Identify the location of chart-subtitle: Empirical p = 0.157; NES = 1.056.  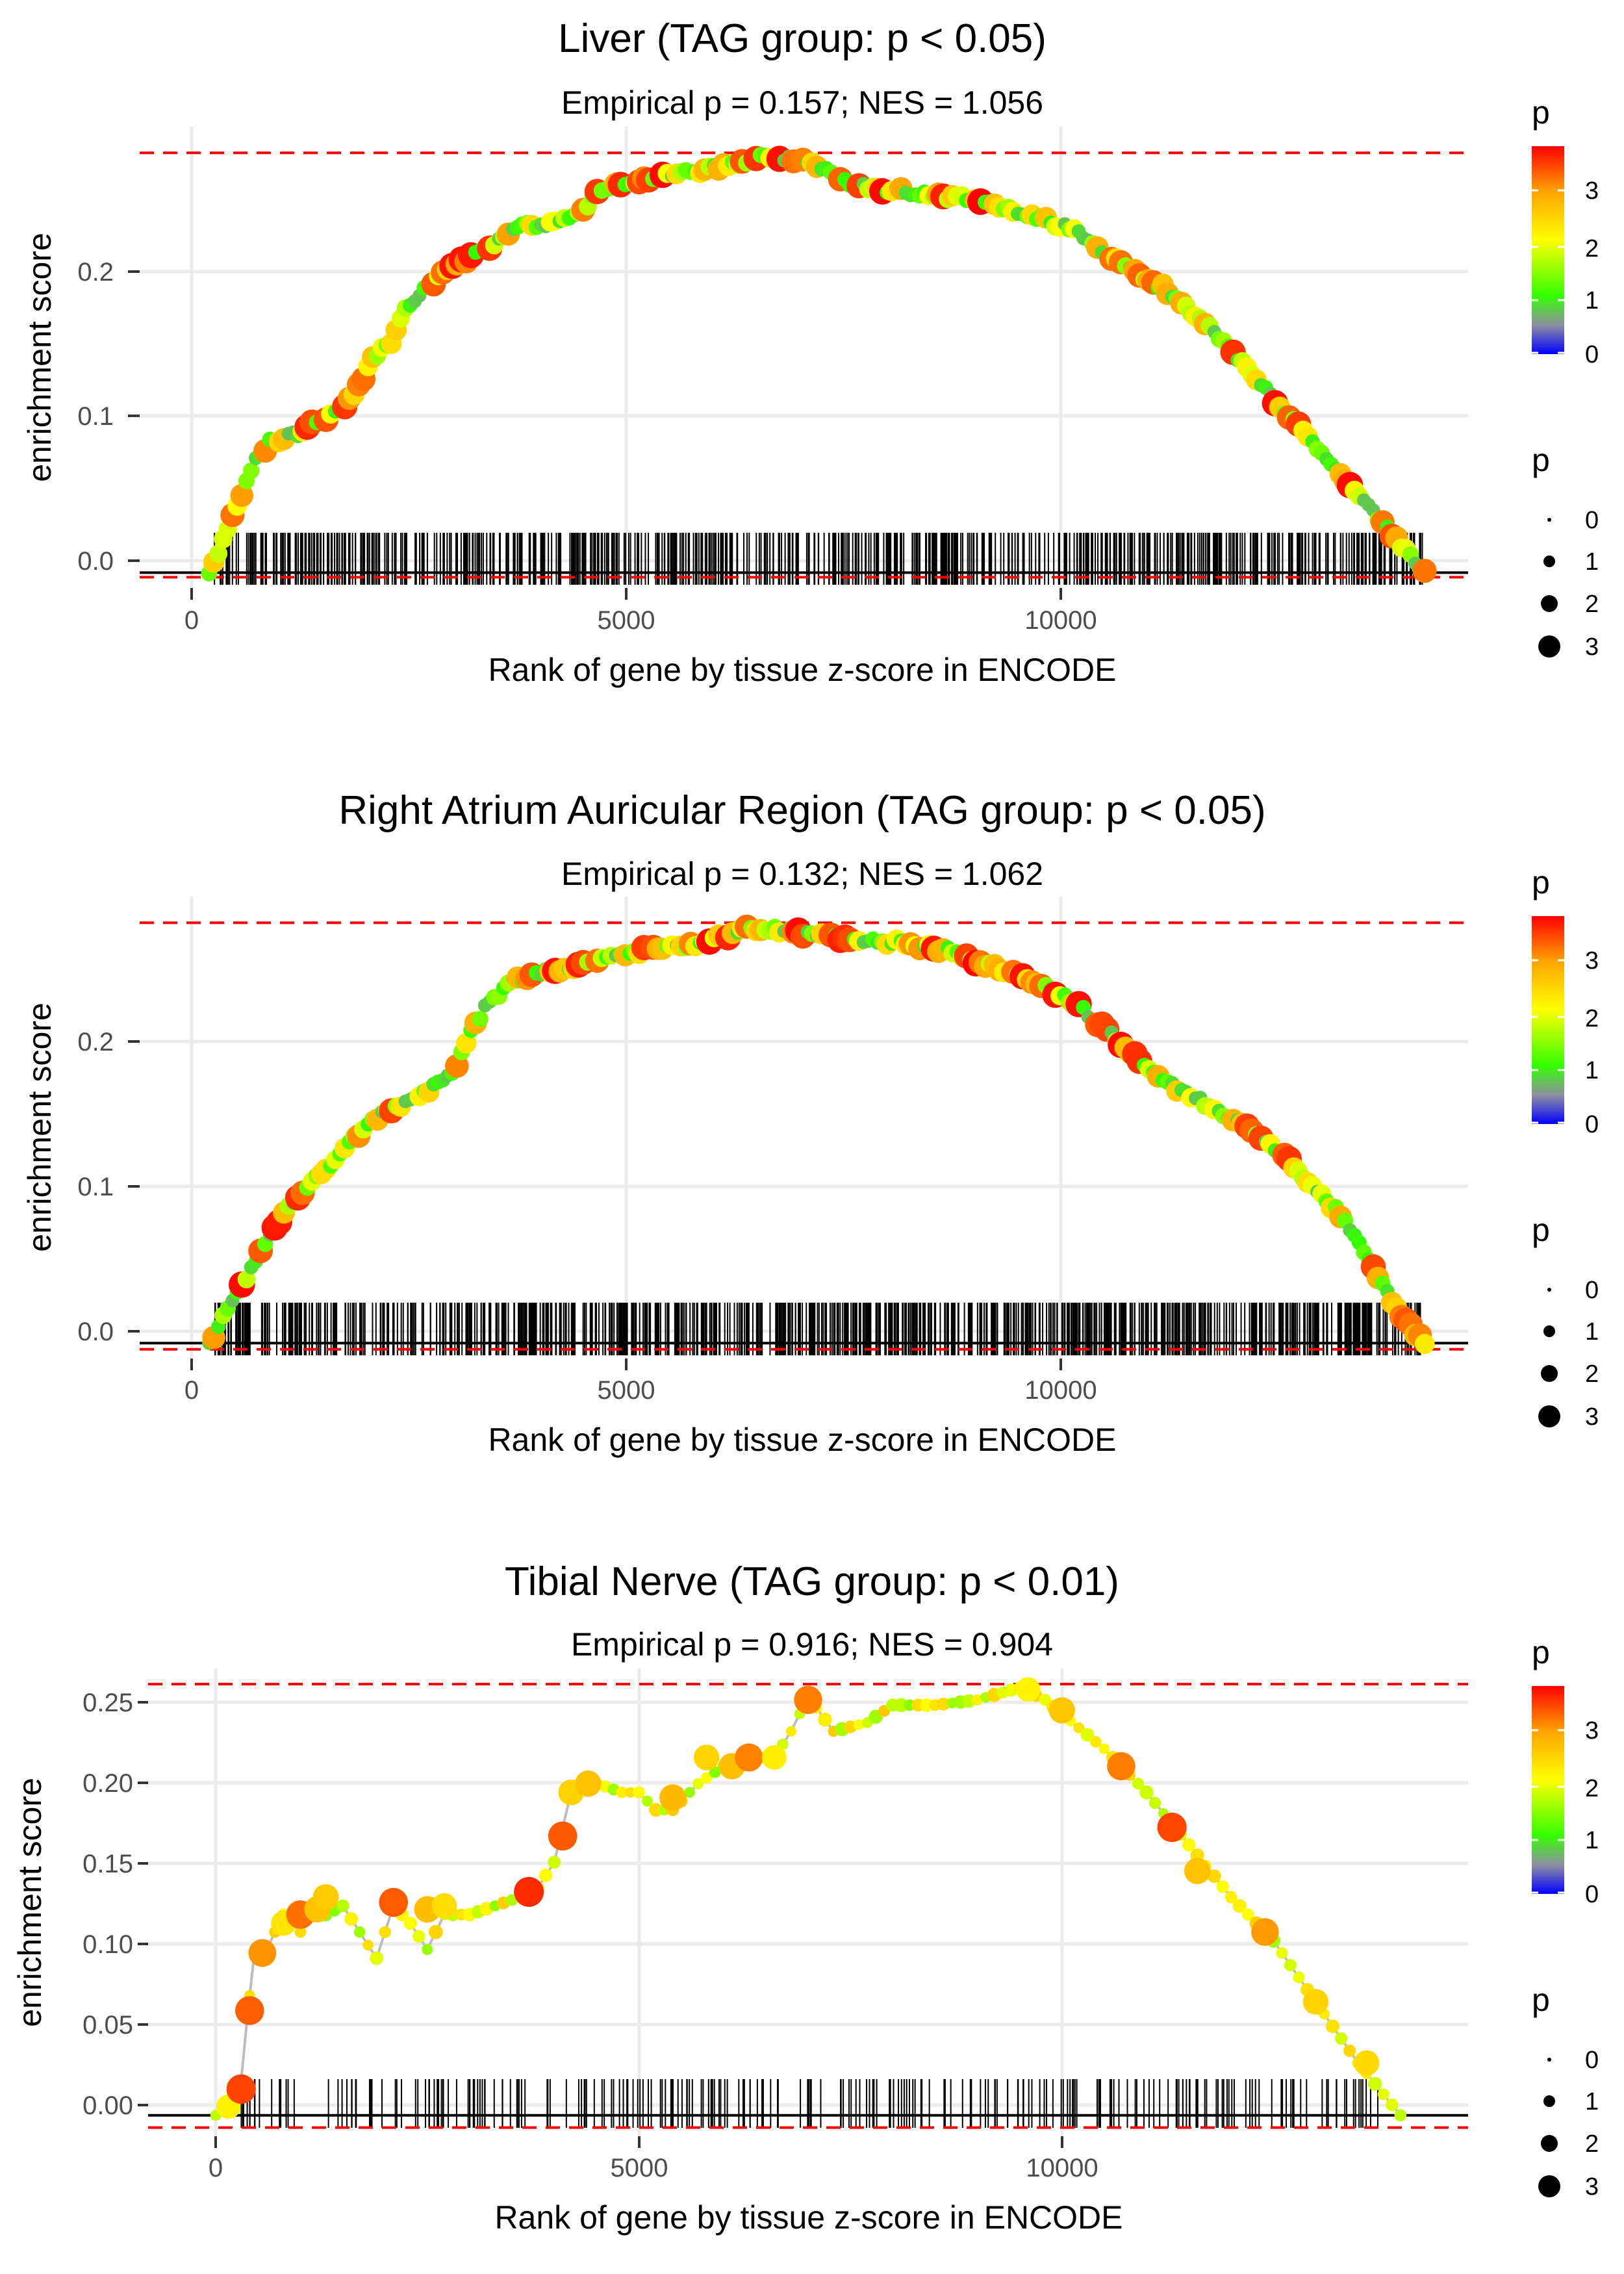
(802, 102).